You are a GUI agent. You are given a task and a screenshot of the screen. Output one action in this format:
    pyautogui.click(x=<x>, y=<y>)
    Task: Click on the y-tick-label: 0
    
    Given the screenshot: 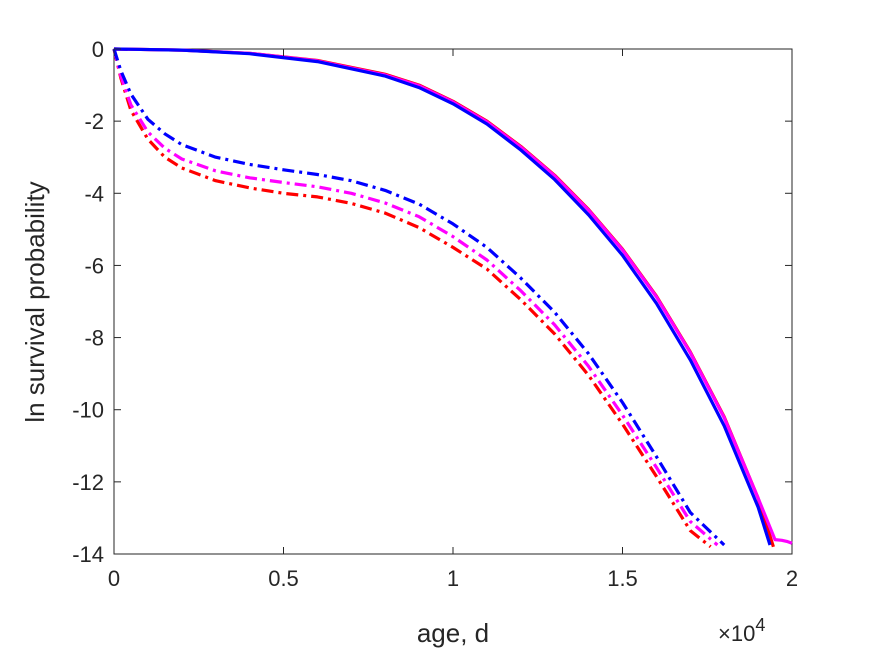 What is the action you would take?
    pyautogui.click(x=98, y=49)
    